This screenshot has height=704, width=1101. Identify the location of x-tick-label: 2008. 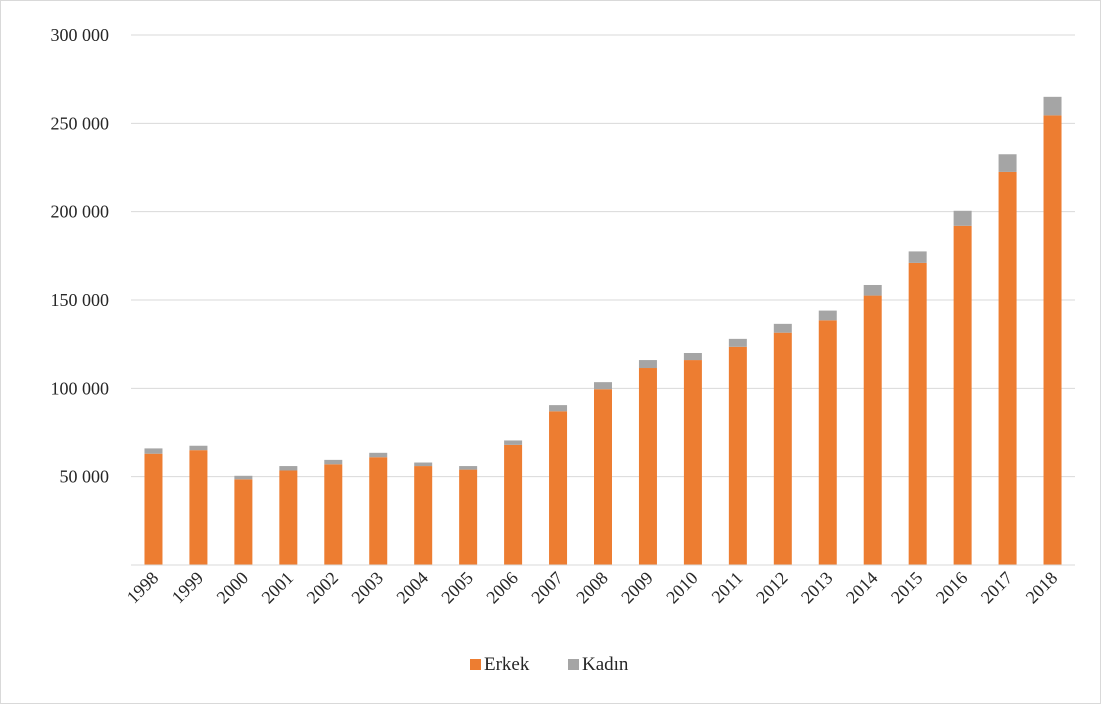
(592, 588).